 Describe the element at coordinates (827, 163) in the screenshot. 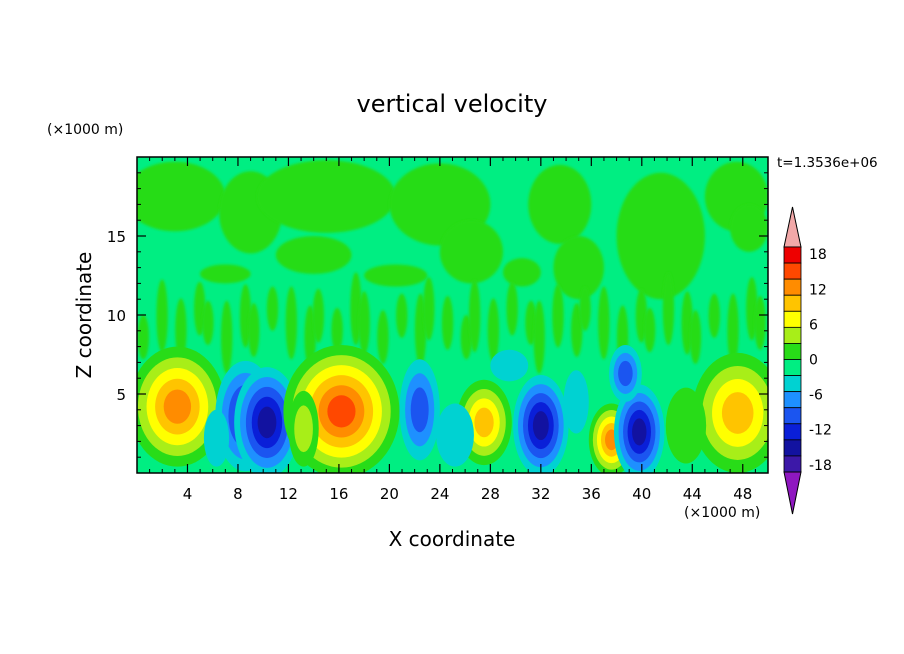

I see `time-label: t=1.3536e+06` at that location.